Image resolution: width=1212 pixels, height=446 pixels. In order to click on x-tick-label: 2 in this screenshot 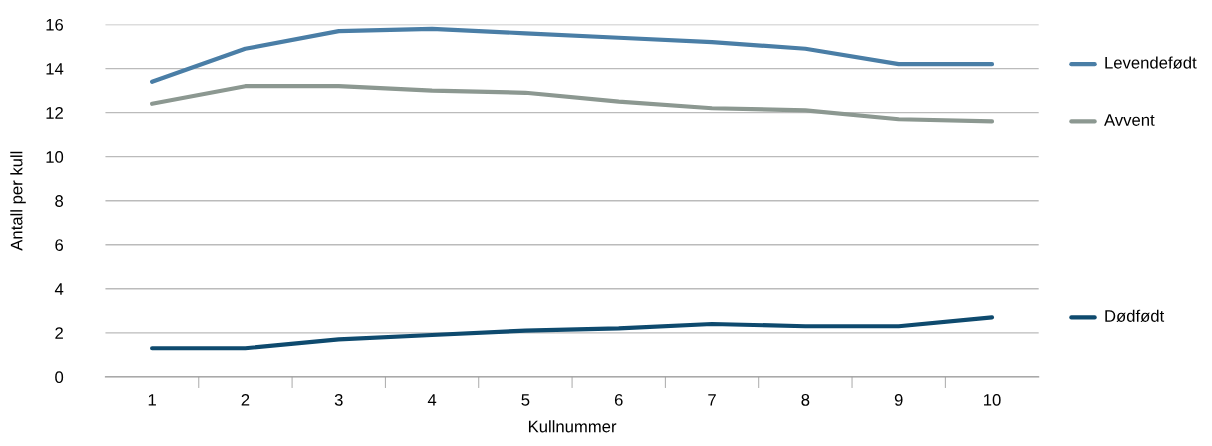, I will do `click(245, 399)`.